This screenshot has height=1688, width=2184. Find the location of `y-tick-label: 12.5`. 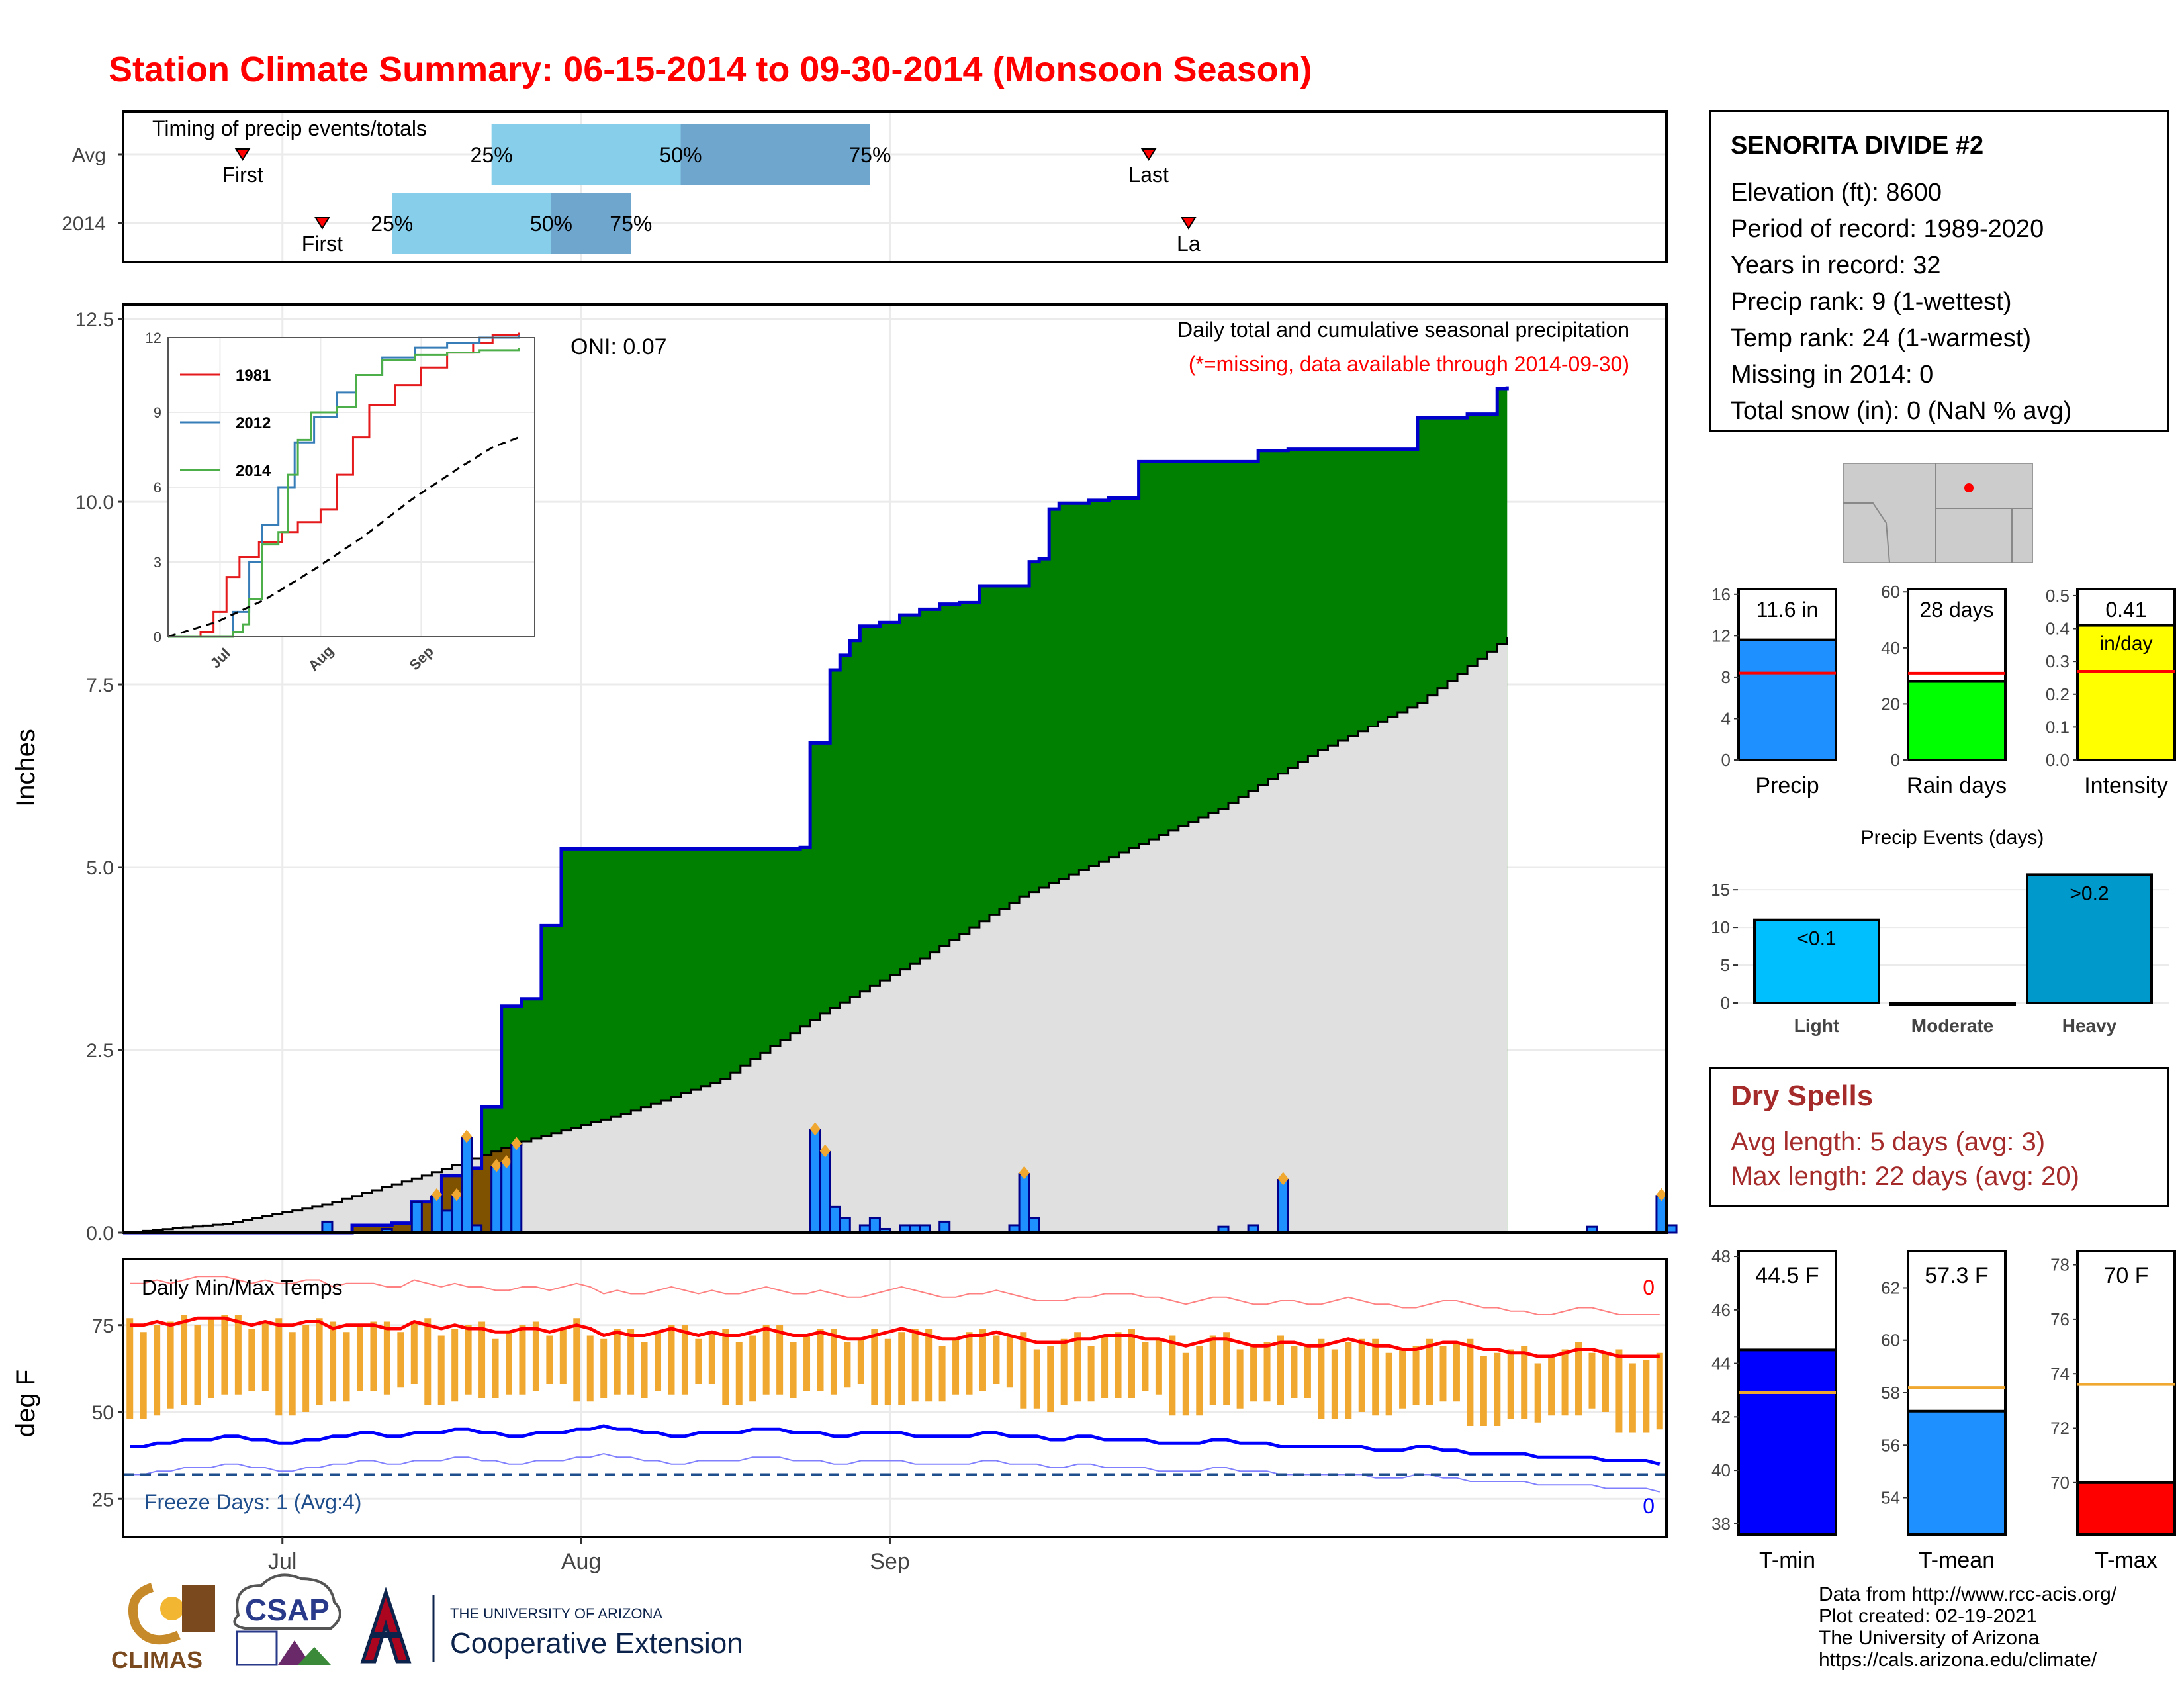

y-tick-label: 12.5 is located at coordinates (95, 320).